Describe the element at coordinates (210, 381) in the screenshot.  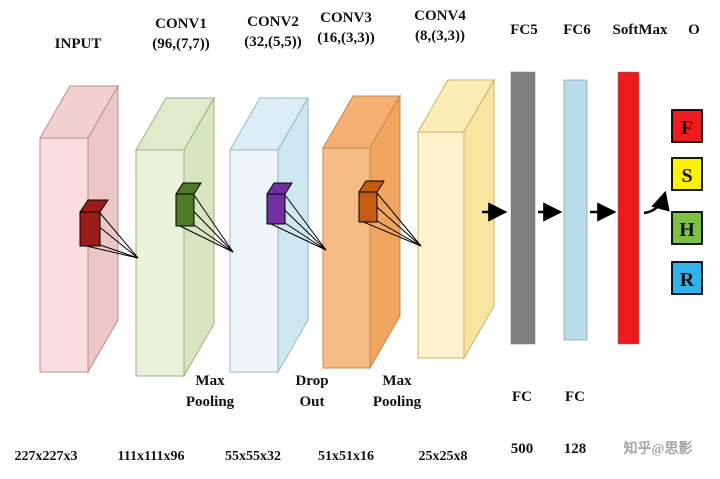
I see `maxpool1-label-line1: Max` at that location.